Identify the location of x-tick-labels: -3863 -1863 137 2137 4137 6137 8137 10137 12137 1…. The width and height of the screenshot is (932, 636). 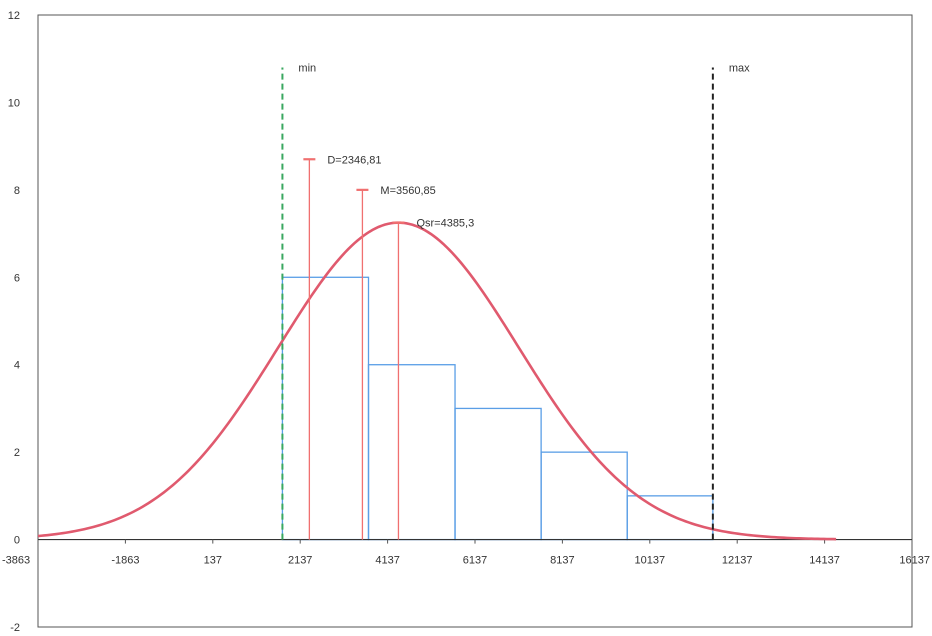
(466, 561).